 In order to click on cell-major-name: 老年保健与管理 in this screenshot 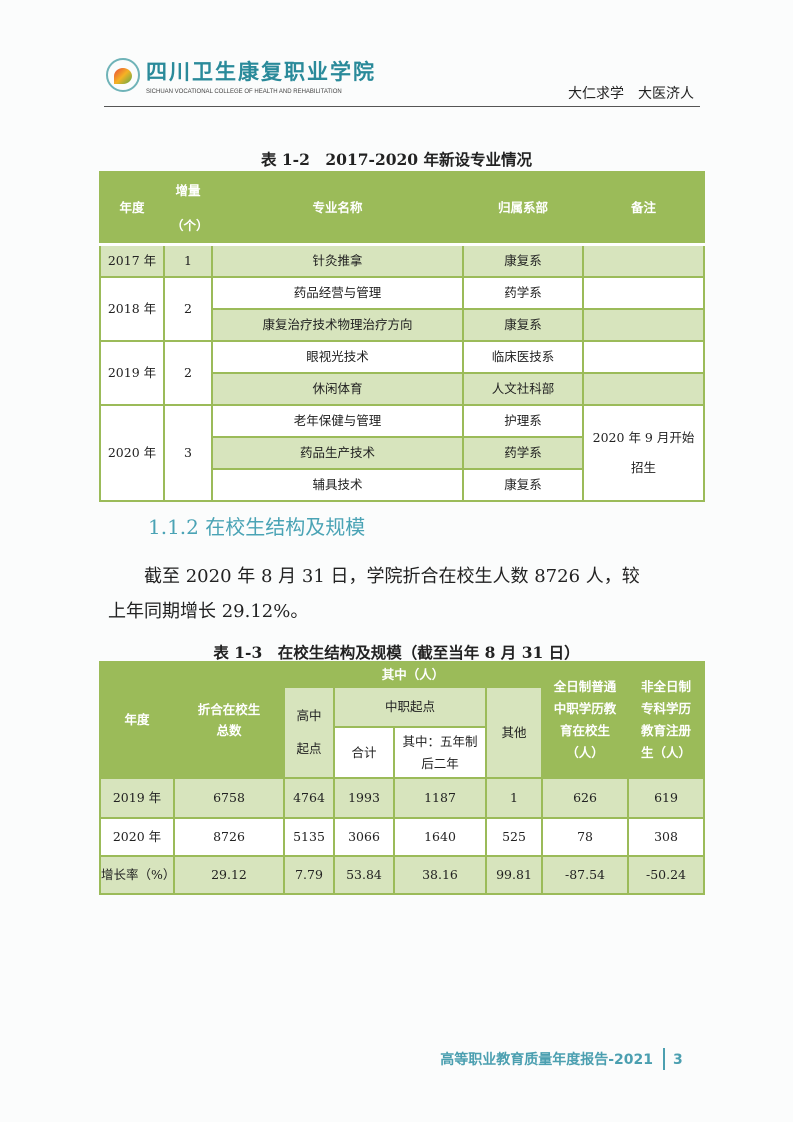, I will do `click(337, 420)`.